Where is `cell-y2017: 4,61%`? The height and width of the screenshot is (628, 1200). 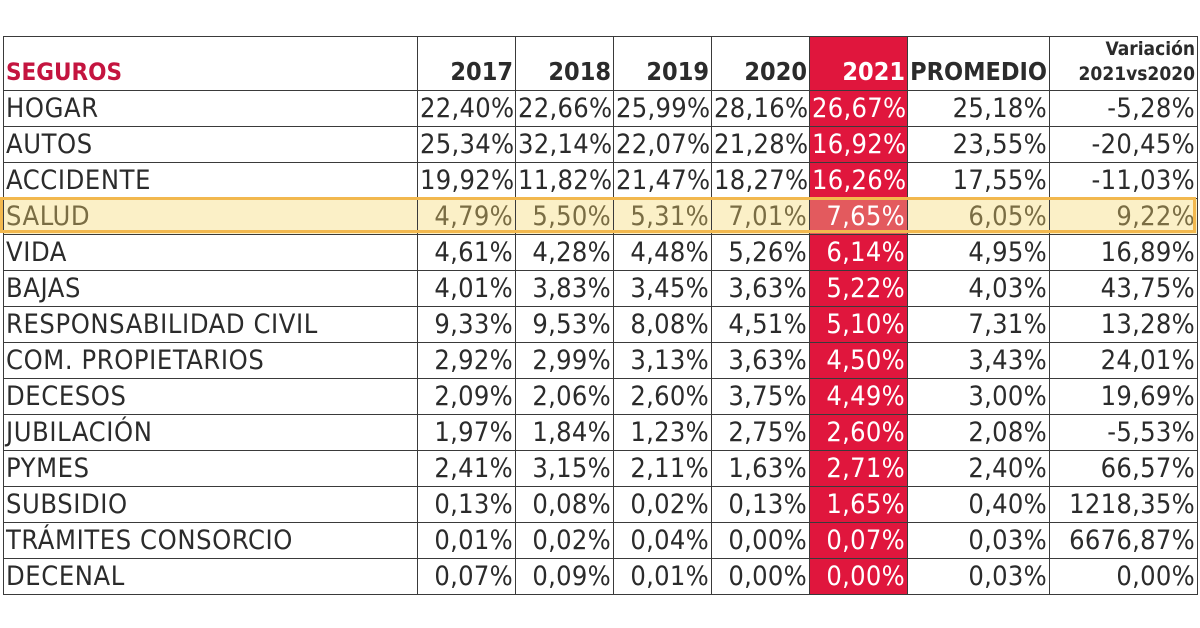 cell-y2017: 4,61% is located at coordinates (466, 252).